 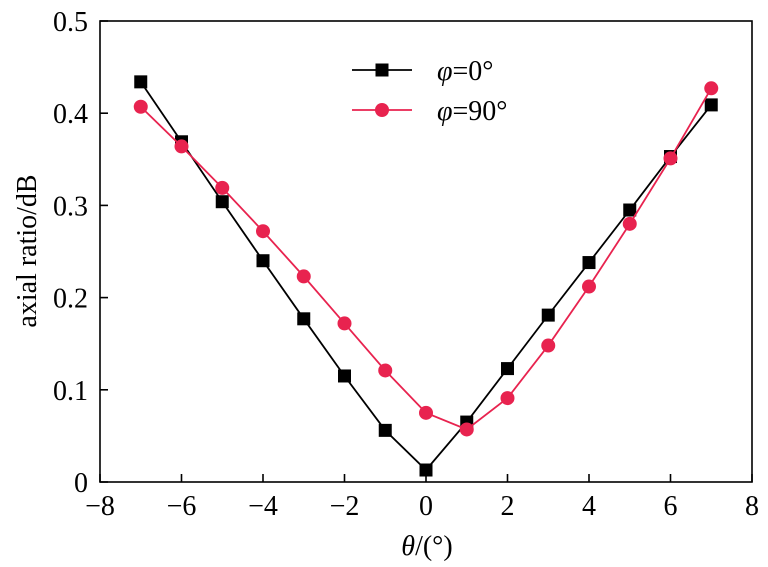 What do you see at coordinates (671, 506) in the screenshot?
I see `x-tick-label: 6` at bounding box center [671, 506].